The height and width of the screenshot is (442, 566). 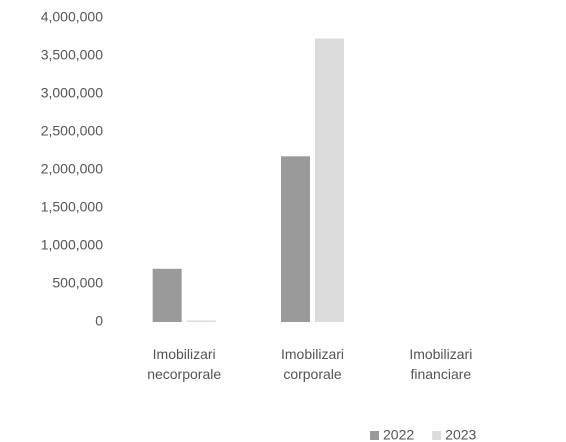 What do you see at coordinates (184, 364) in the screenshot?
I see `x-tick-label: Imobilizari necorporale` at bounding box center [184, 364].